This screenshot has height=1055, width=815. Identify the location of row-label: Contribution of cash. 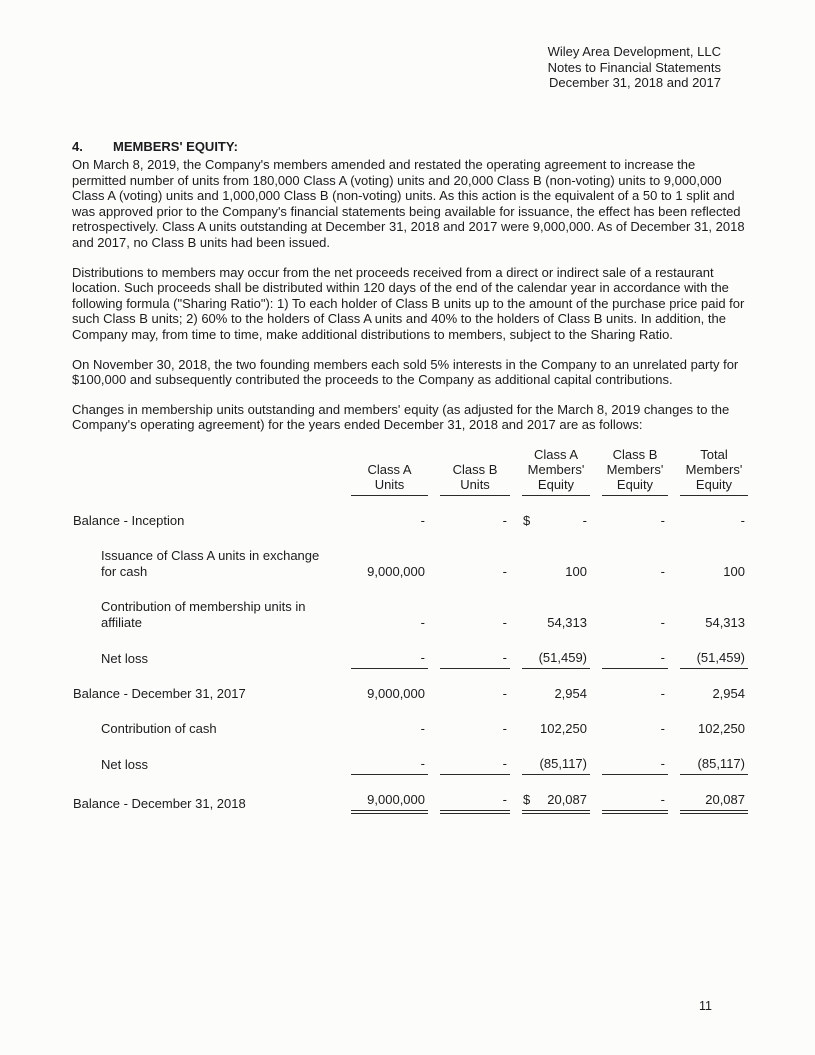
(206, 721).